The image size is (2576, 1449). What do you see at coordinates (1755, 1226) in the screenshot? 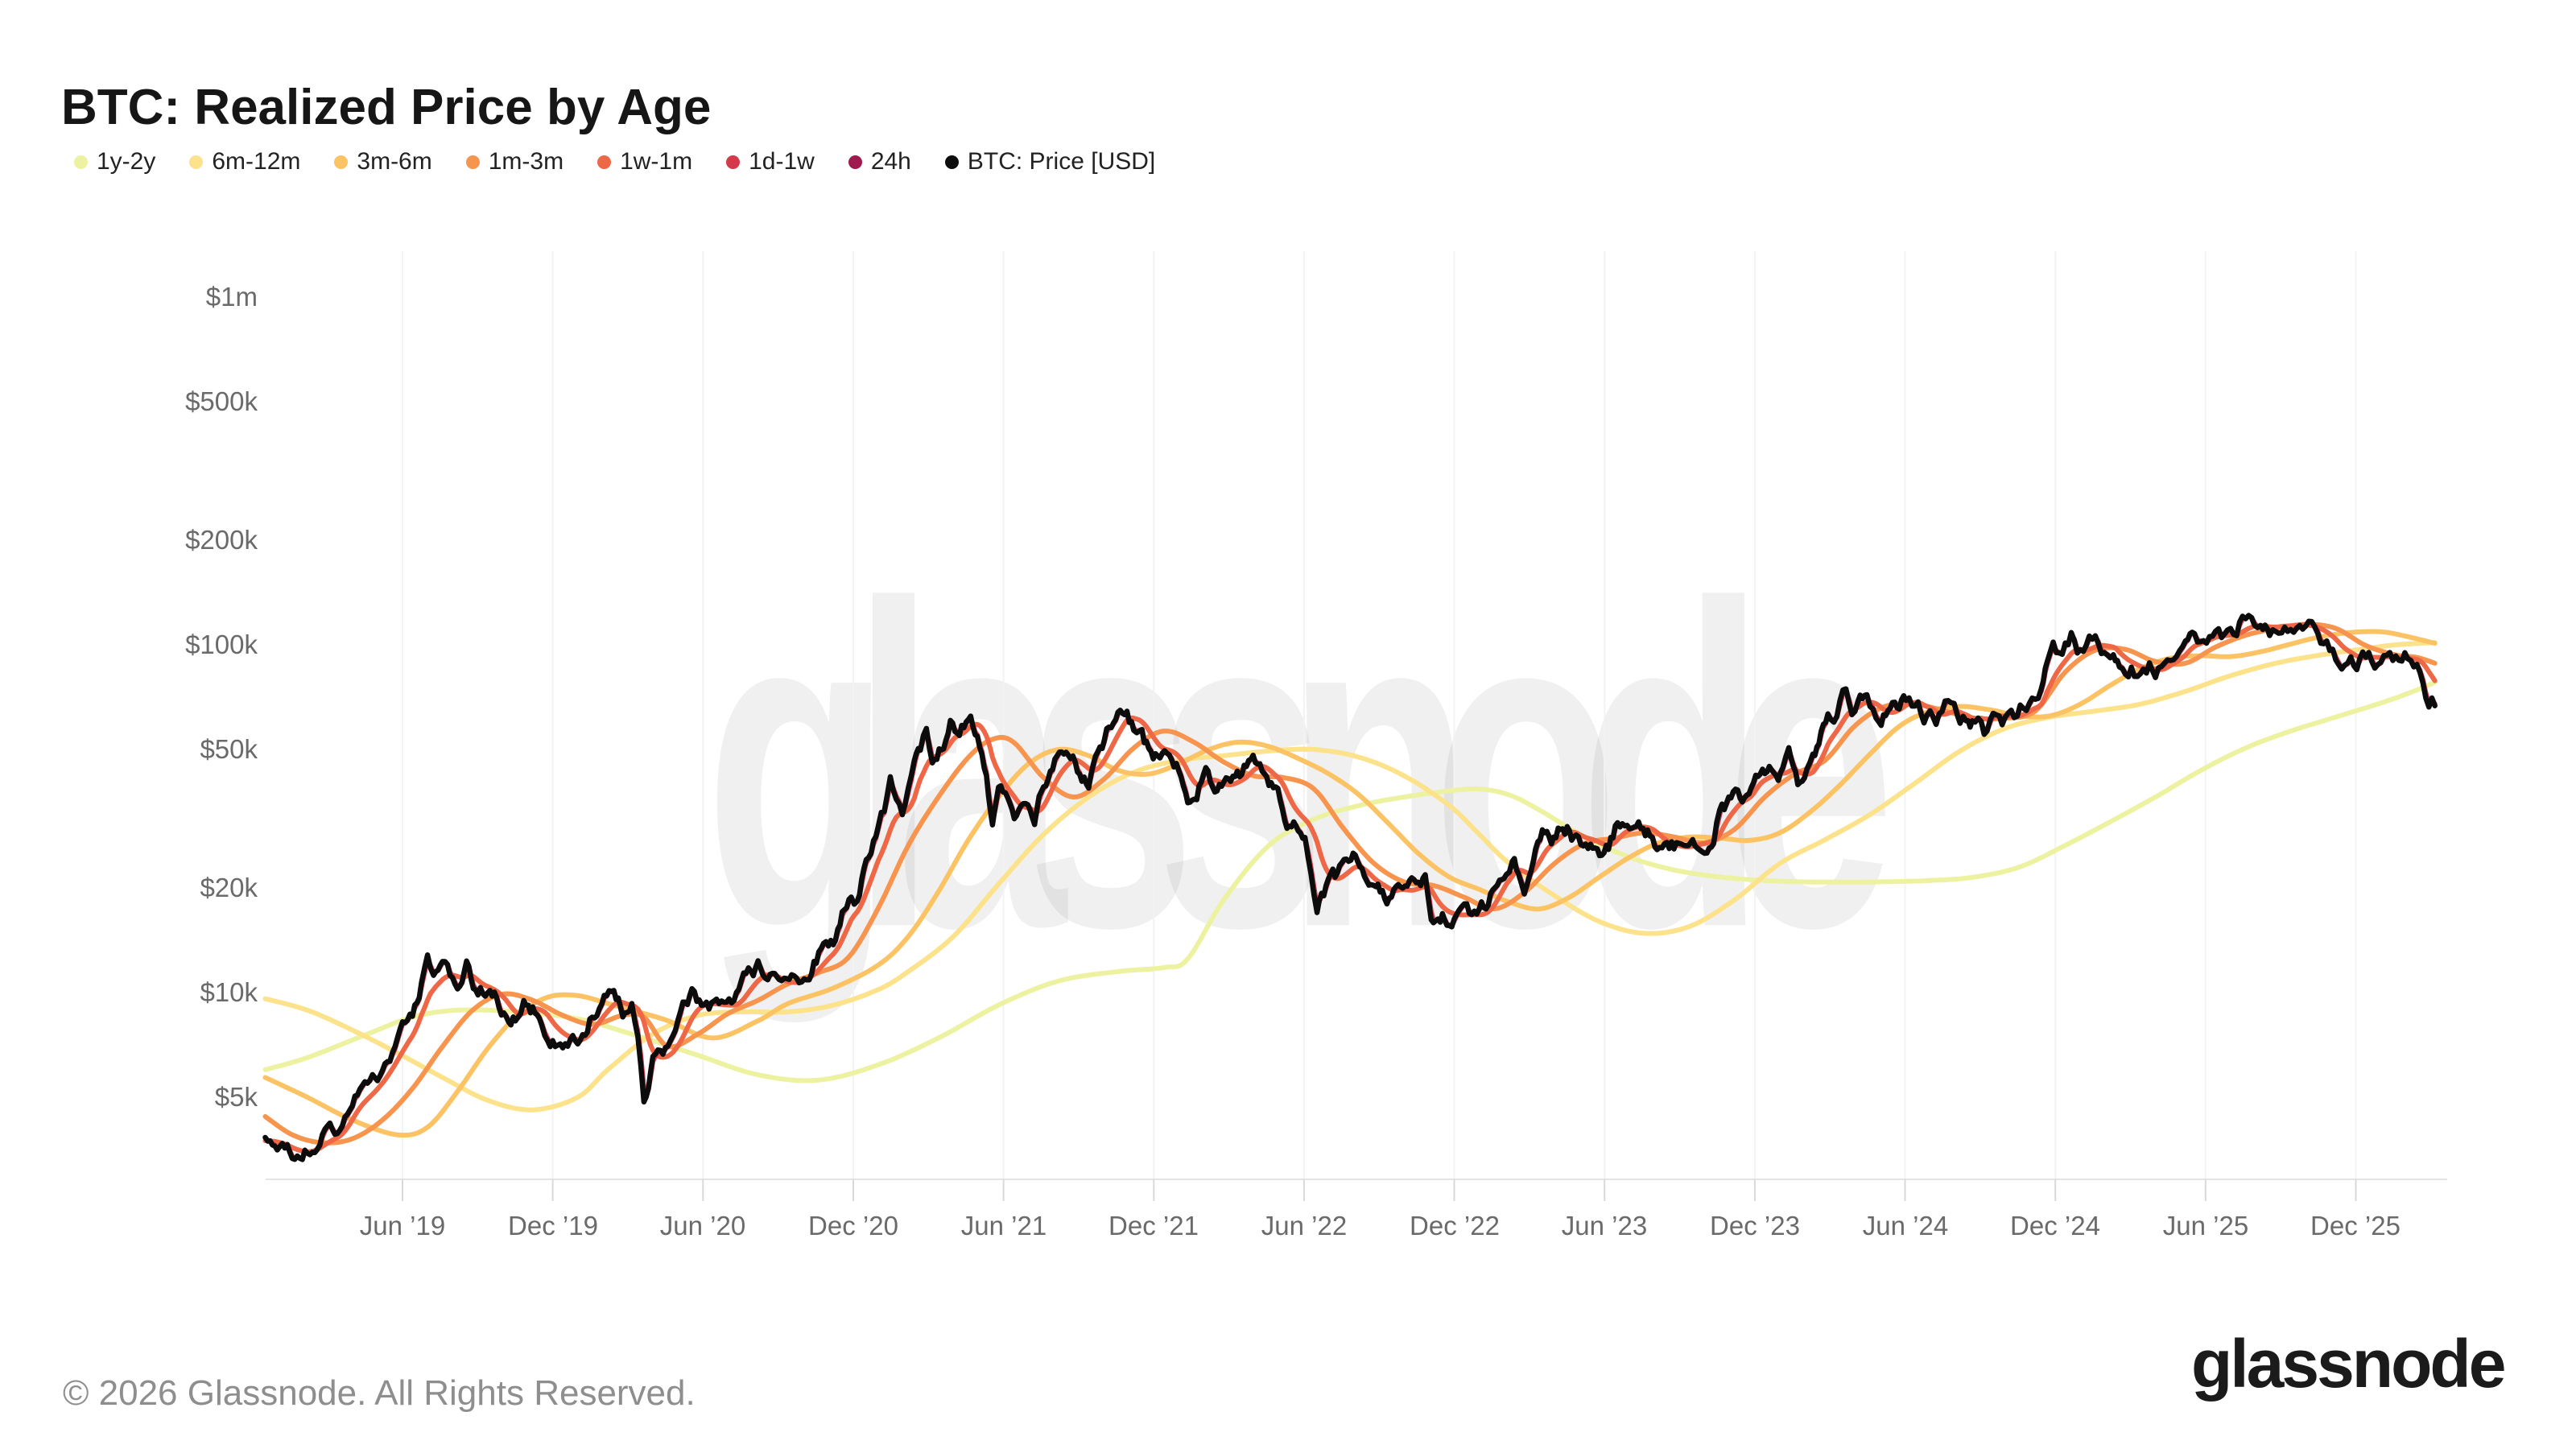
I see `x-axis-label: Dec ’23` at bounding box center [1755, 1226].